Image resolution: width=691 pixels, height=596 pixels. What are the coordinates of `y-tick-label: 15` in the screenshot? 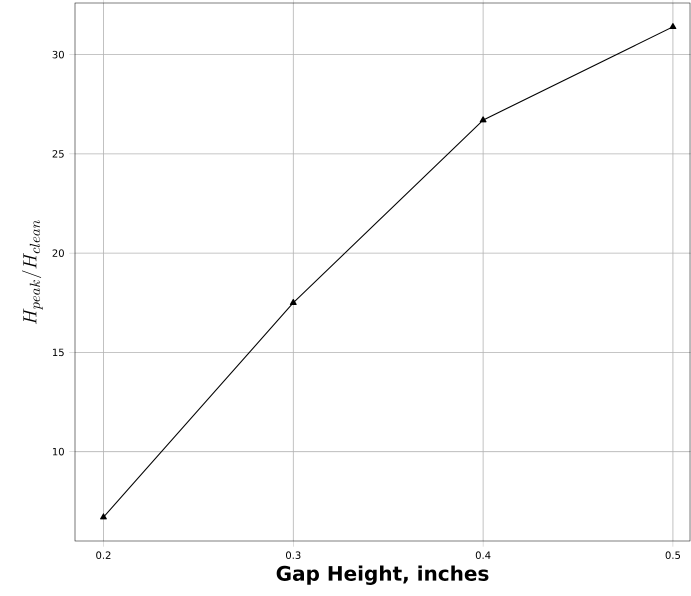 It's located at (58, 352).